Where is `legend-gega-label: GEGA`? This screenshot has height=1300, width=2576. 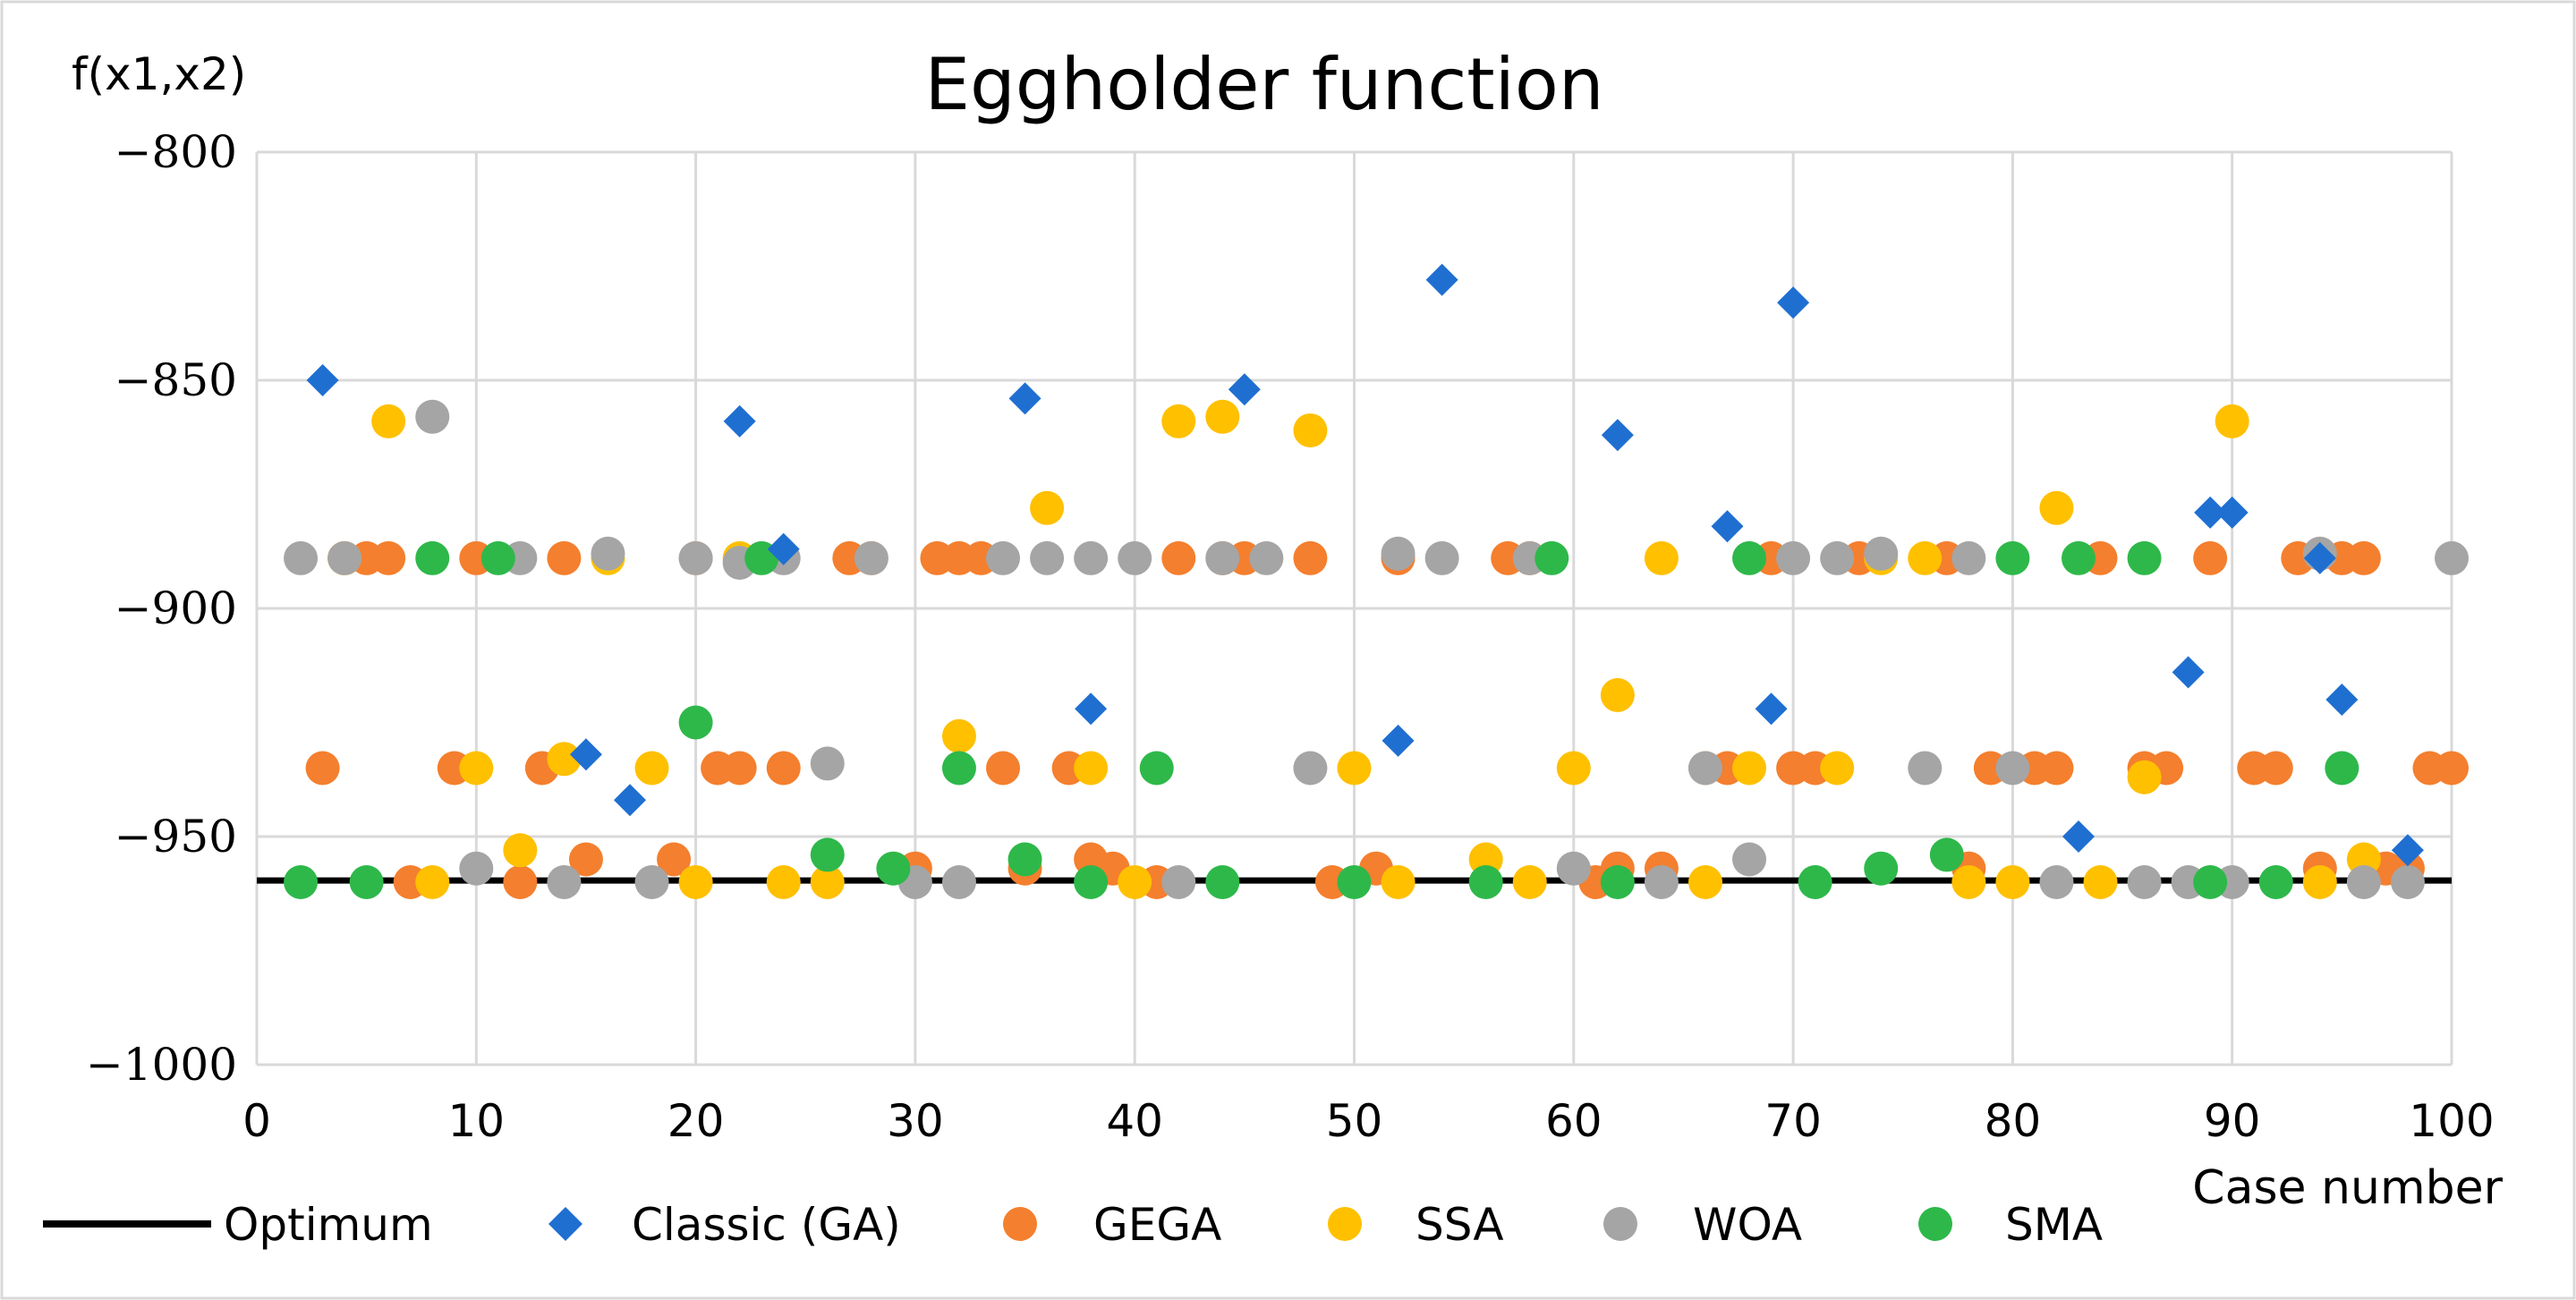 legend-gega-label: GEGA is located at coordinates (1157, 1225).